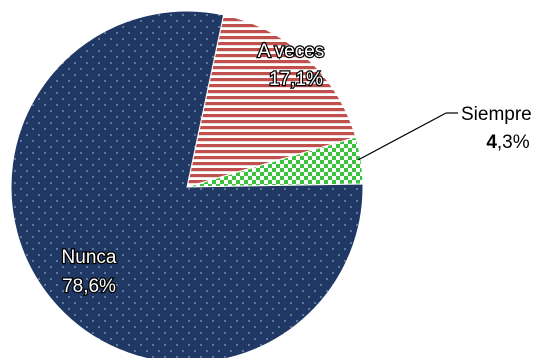 This screenshot has height=358, width=558. Describe the element at coordinates (291, 51) in the screenshot. I see `label-a-veces: A veces` at that location.